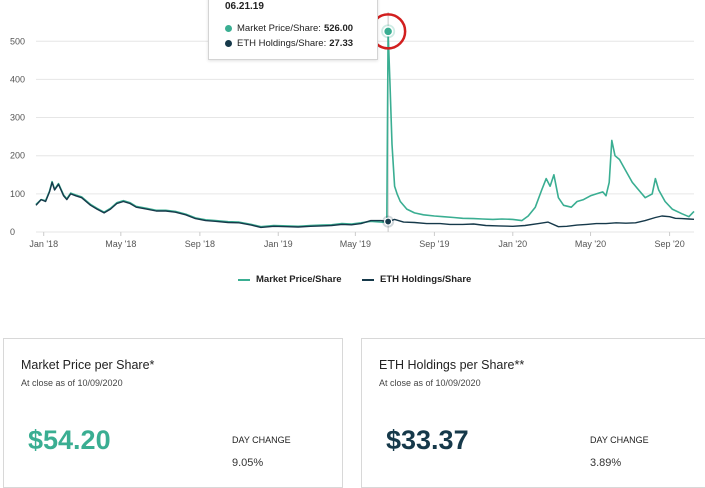 This screenshot has height=488, width=705. What do you see at coordinates (228, 43) in the screenshot?
I see `eth-dot-icon` at bounding box center [228, 43].